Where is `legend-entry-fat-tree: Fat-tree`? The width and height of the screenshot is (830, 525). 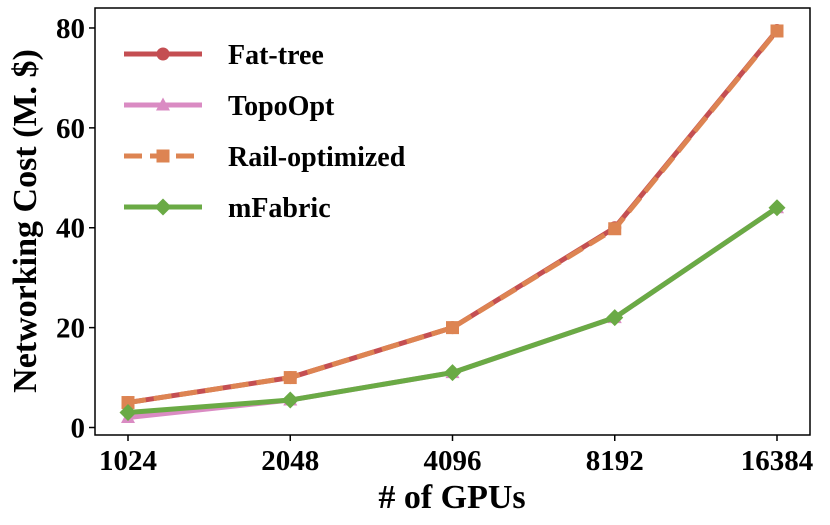 legend-entry-fat-tree: Fat-tree is located at coordinates (224, 55).